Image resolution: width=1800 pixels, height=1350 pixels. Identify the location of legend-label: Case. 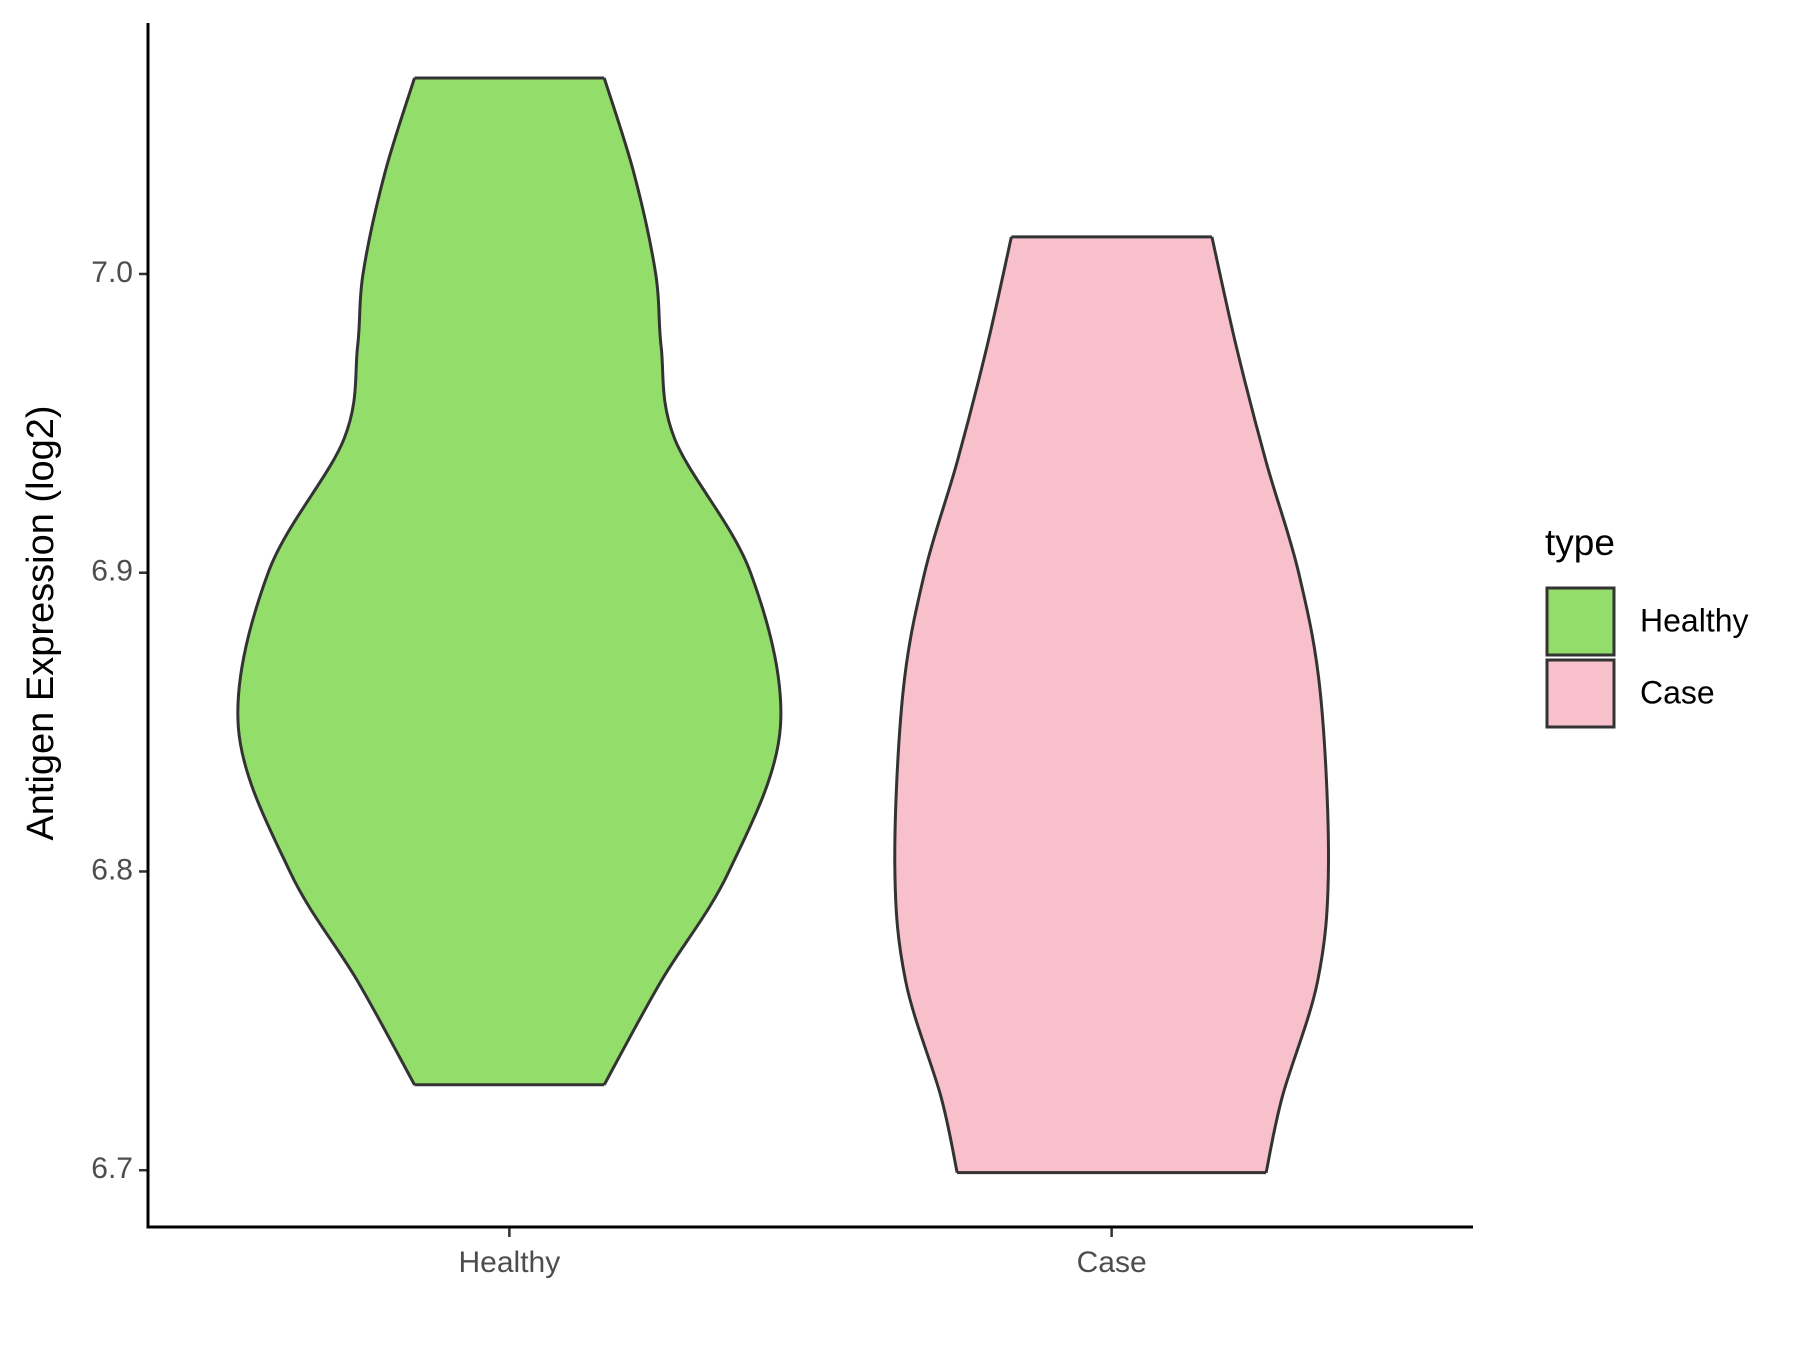
(1677, 692).